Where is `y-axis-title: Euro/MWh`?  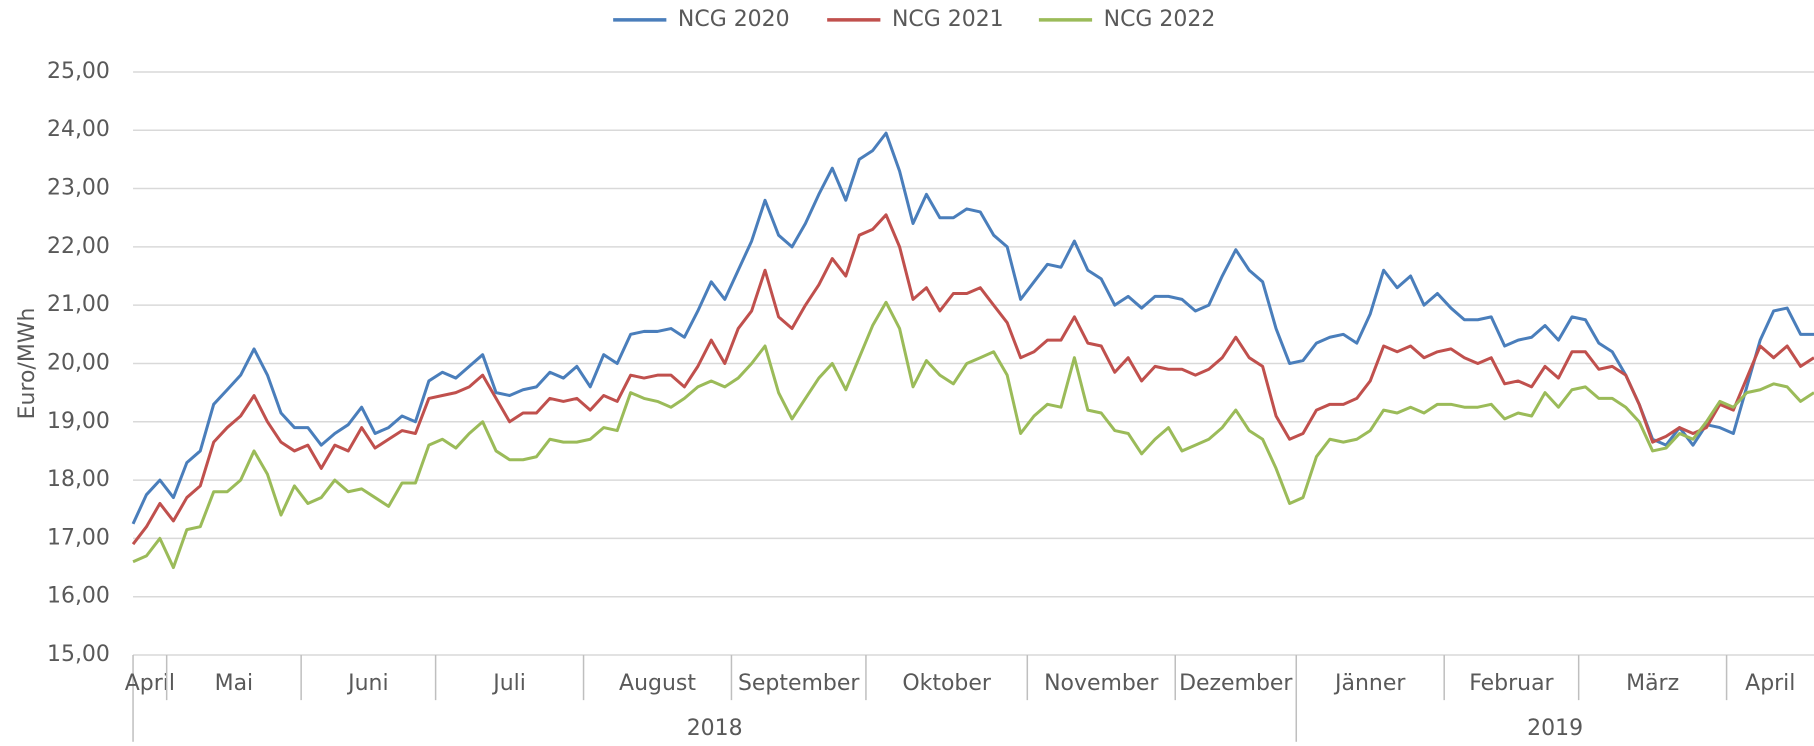
y-axis-title: Euro/MWh is located at coordinates (27, 364).